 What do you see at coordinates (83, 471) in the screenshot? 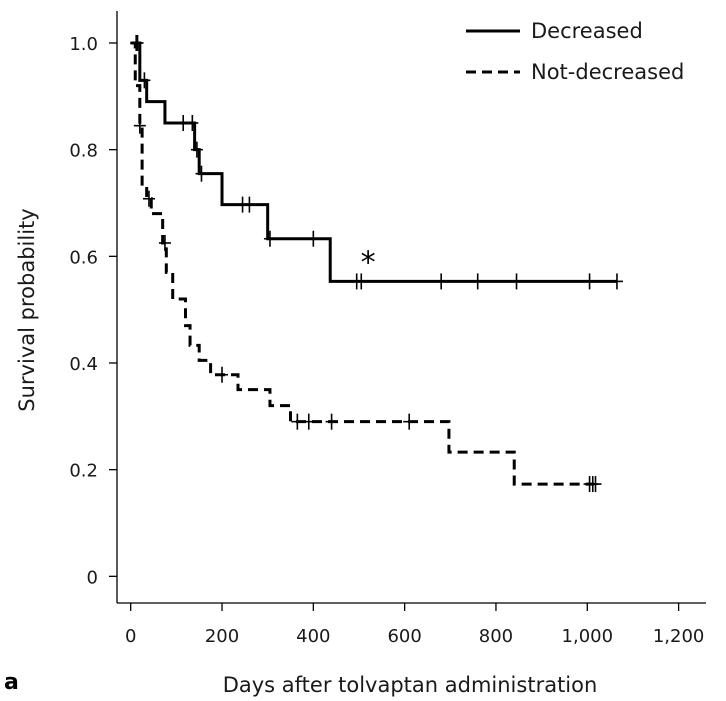
I see `y-tick-label: 0.2` at bounding box center [83, 471].